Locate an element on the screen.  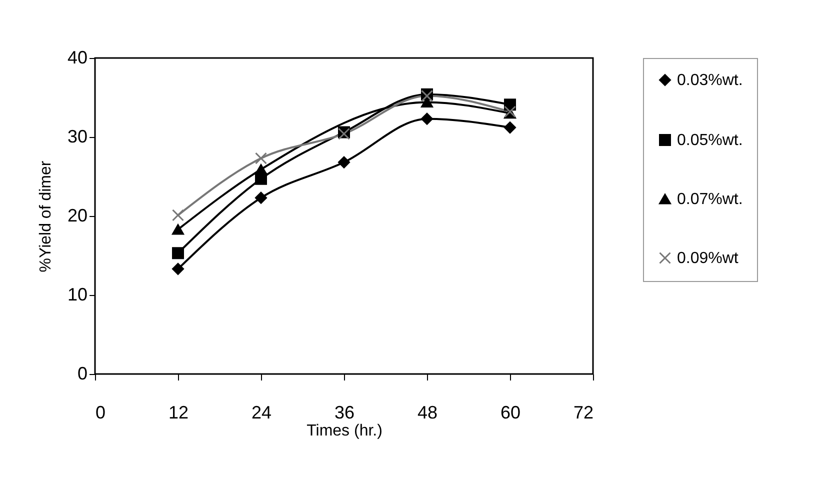
x-tick-label: 48 is located at coordinates (427, 412).